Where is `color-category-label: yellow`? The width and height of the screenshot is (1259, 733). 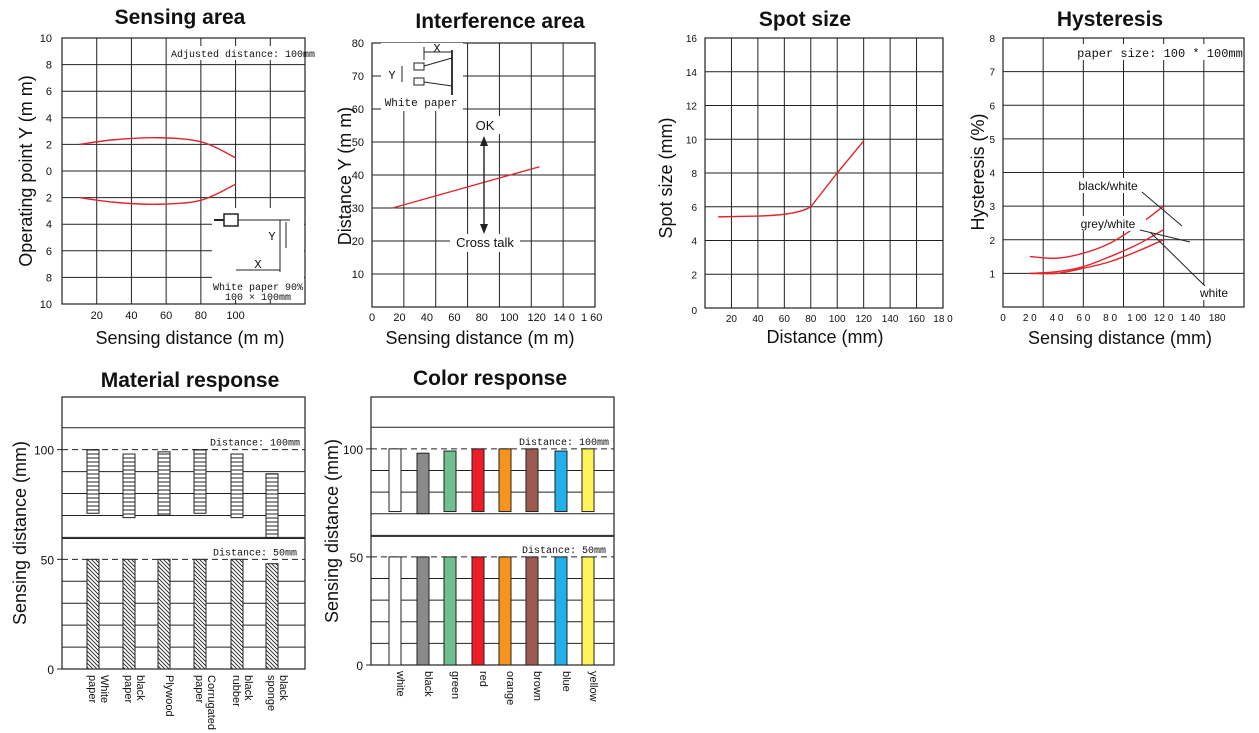 color-category-label: yellow is located at coordinates (593, 686).